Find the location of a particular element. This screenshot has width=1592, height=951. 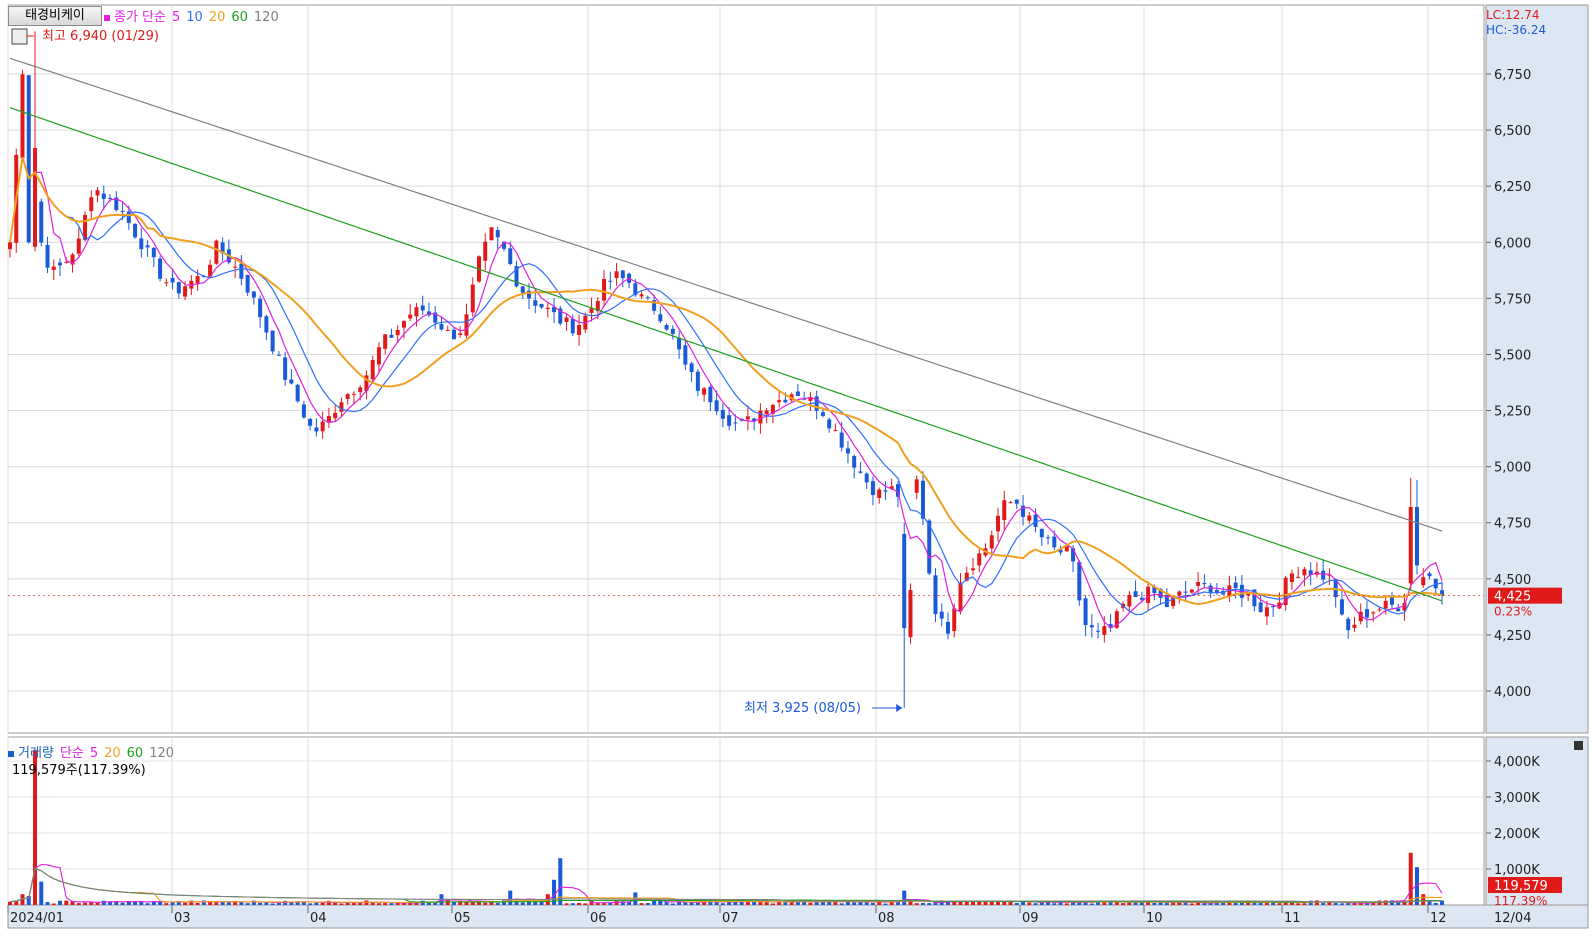

price-tick-label: 4,000 is located at coordinates (1512, 692).